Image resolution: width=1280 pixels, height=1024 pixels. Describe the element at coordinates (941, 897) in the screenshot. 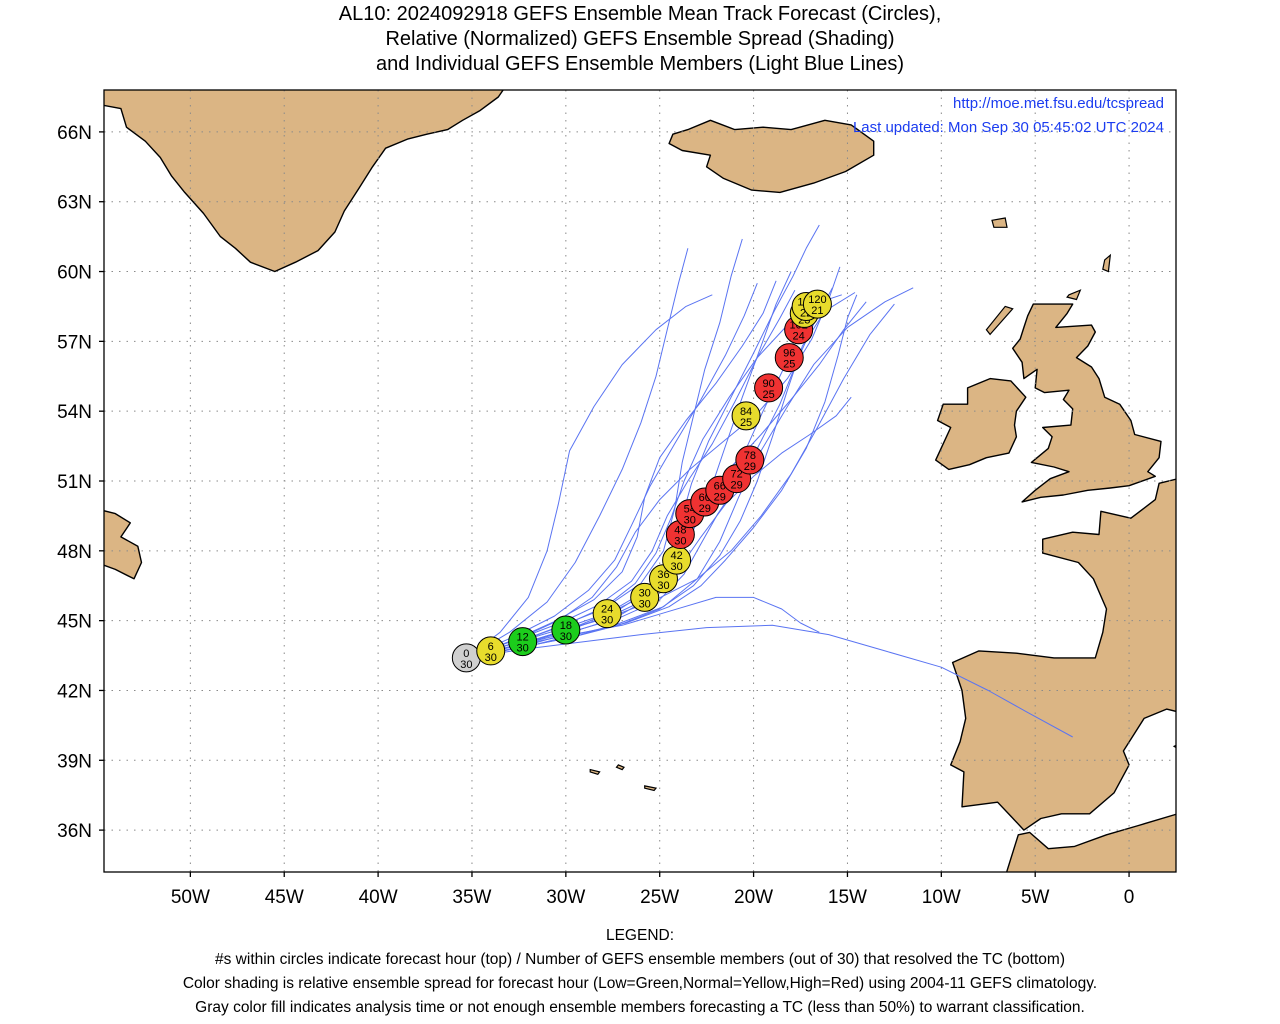

I see `lon-tick-label: 10W` at that location.